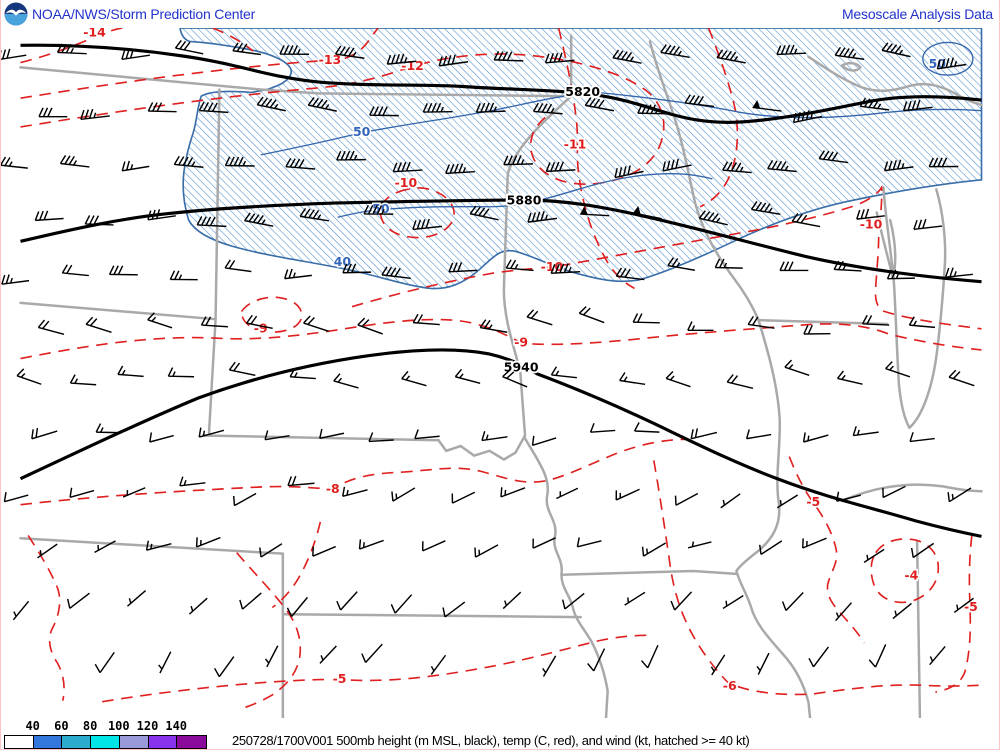  I want to click on legend-tick: 120, so click(147, 726).